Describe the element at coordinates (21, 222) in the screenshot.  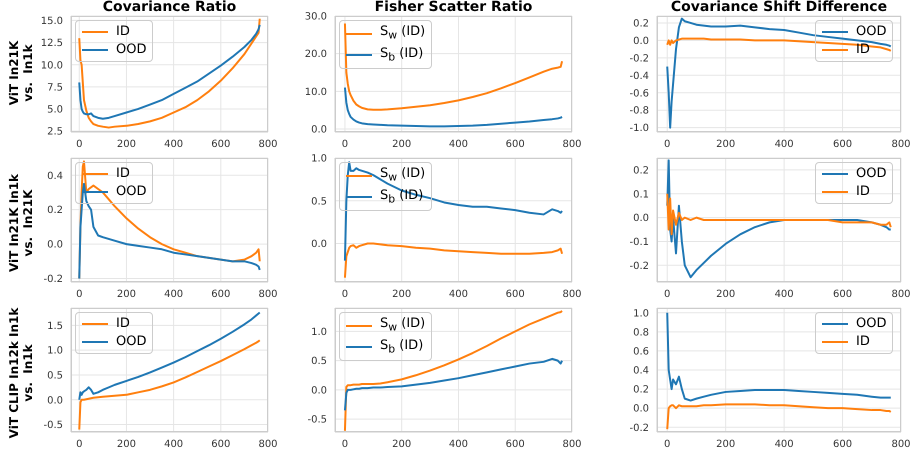
I see `y-axis-title: ViT In21K In1k vs. In21K` at that location.